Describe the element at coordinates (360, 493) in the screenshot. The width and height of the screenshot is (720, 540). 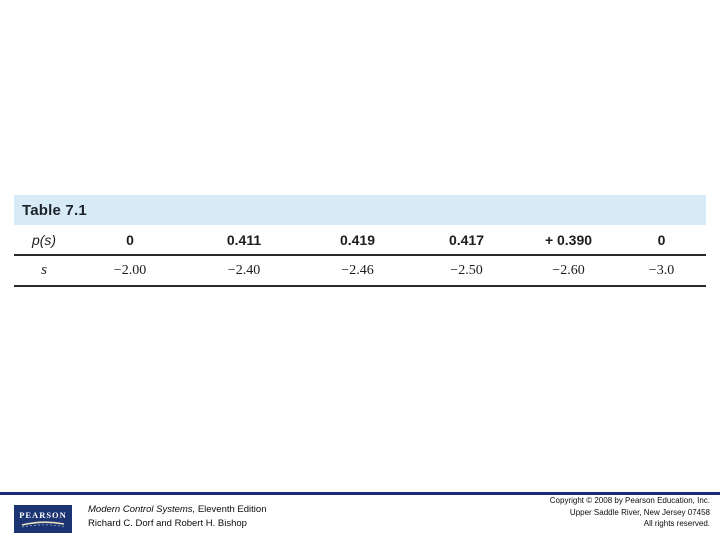
I see `footer-divider` at that location.